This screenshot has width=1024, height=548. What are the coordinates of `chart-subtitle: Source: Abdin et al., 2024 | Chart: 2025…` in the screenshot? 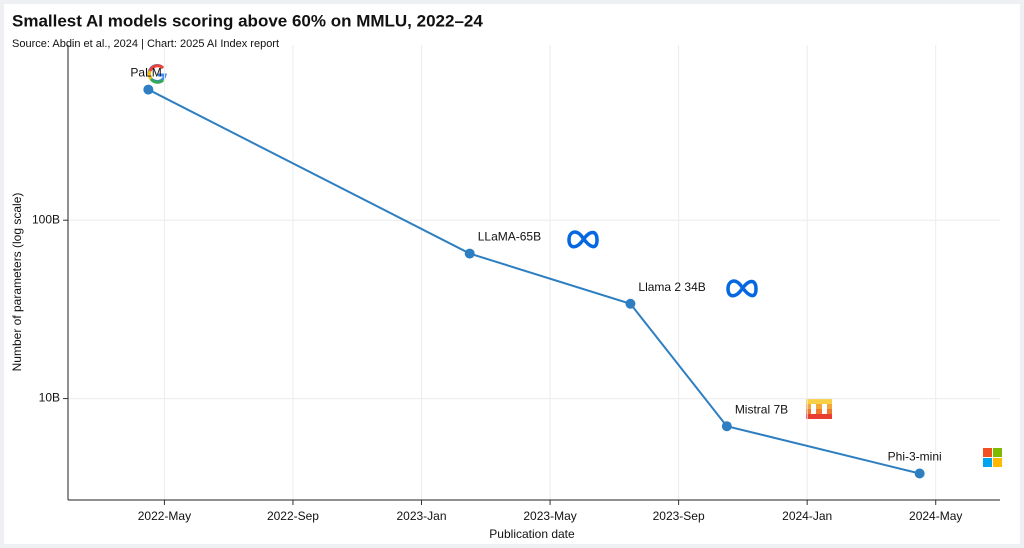 It's located at (145, 44).